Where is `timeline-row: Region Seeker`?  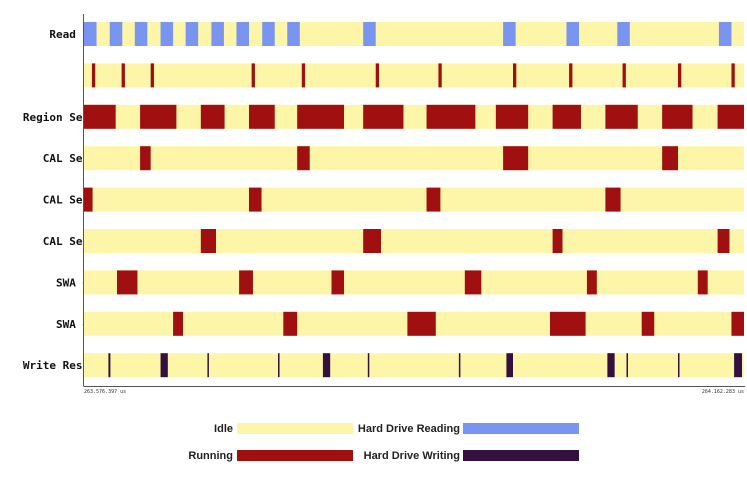 timeline-row: Region Seeker is located at coordinates (383, 116).